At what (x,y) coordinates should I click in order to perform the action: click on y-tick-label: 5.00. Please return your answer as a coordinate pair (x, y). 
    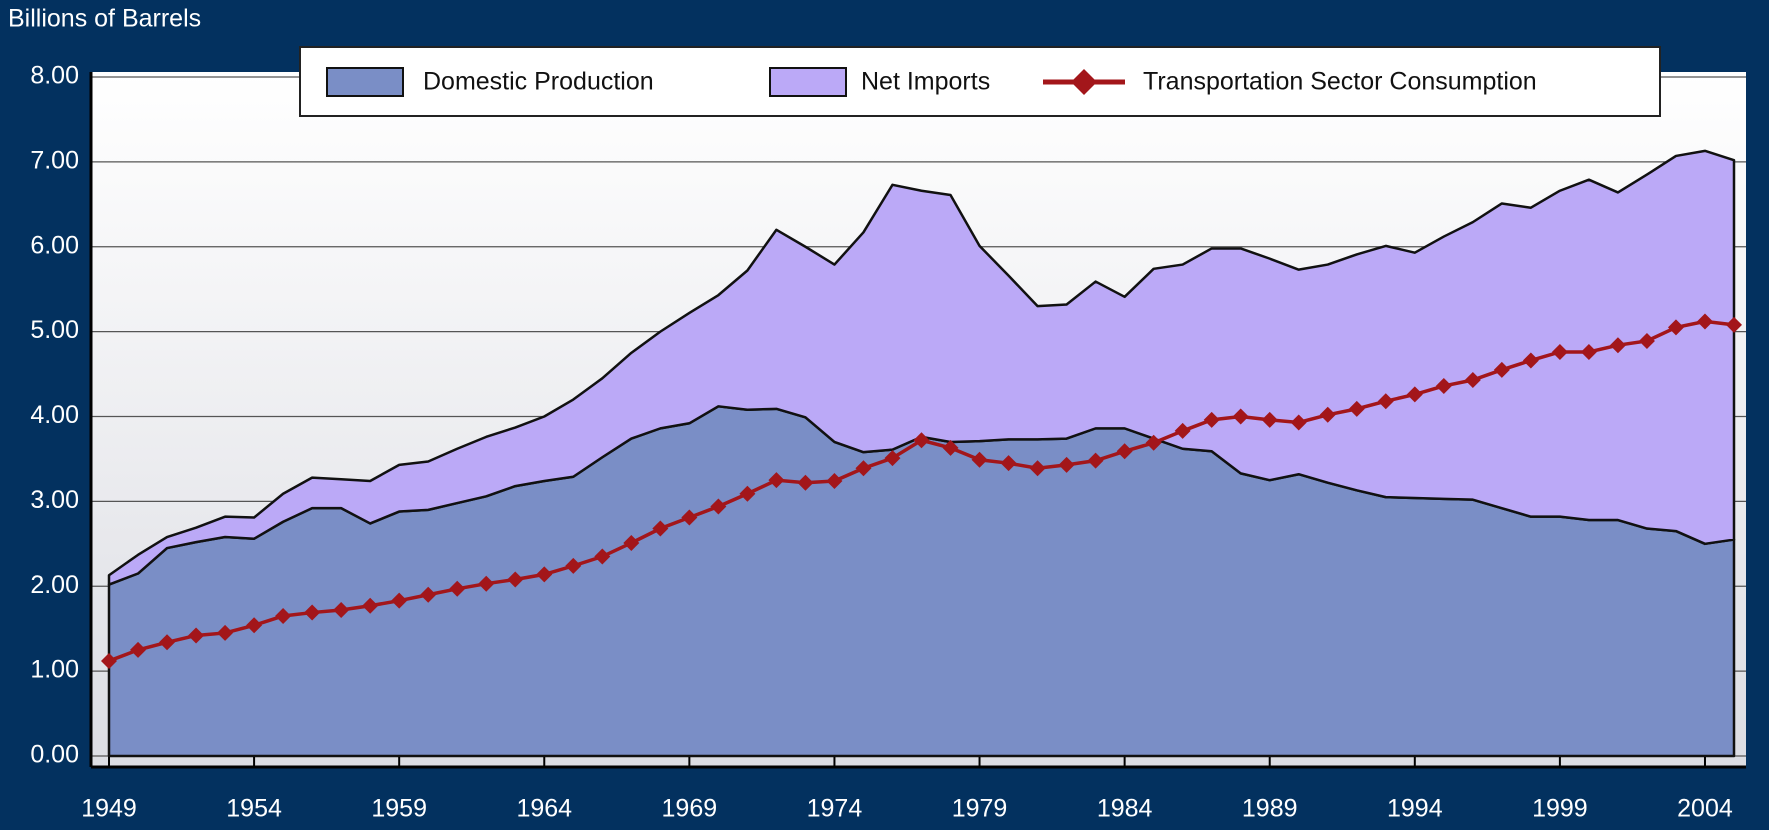
    Looking at the image, I should click on (54, 330).